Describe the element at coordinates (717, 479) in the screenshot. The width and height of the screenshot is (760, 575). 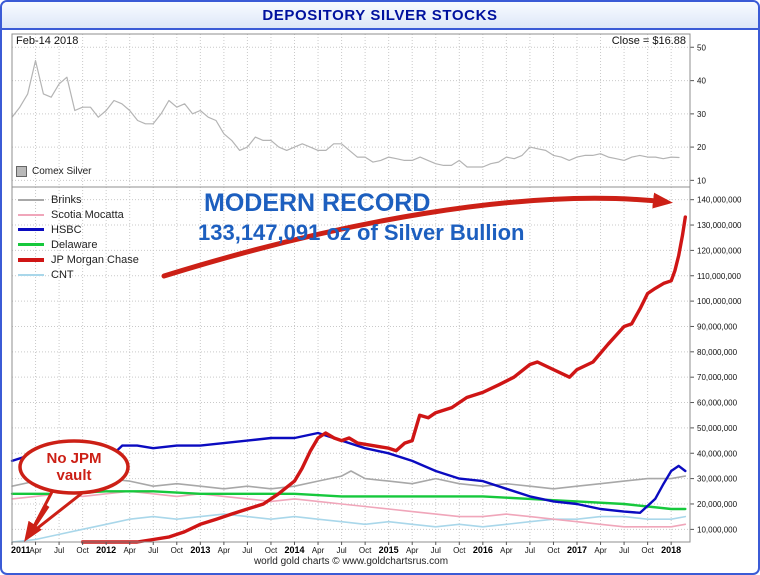
I see `svg-text: 30,000,000` at that location.